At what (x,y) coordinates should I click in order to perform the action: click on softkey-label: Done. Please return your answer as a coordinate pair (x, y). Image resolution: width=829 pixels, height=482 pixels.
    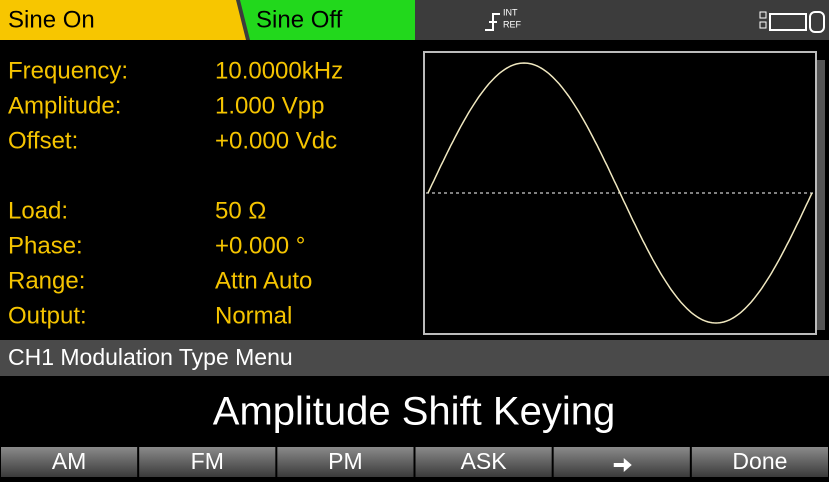
    Looking at the image, I should click on (759, 461).